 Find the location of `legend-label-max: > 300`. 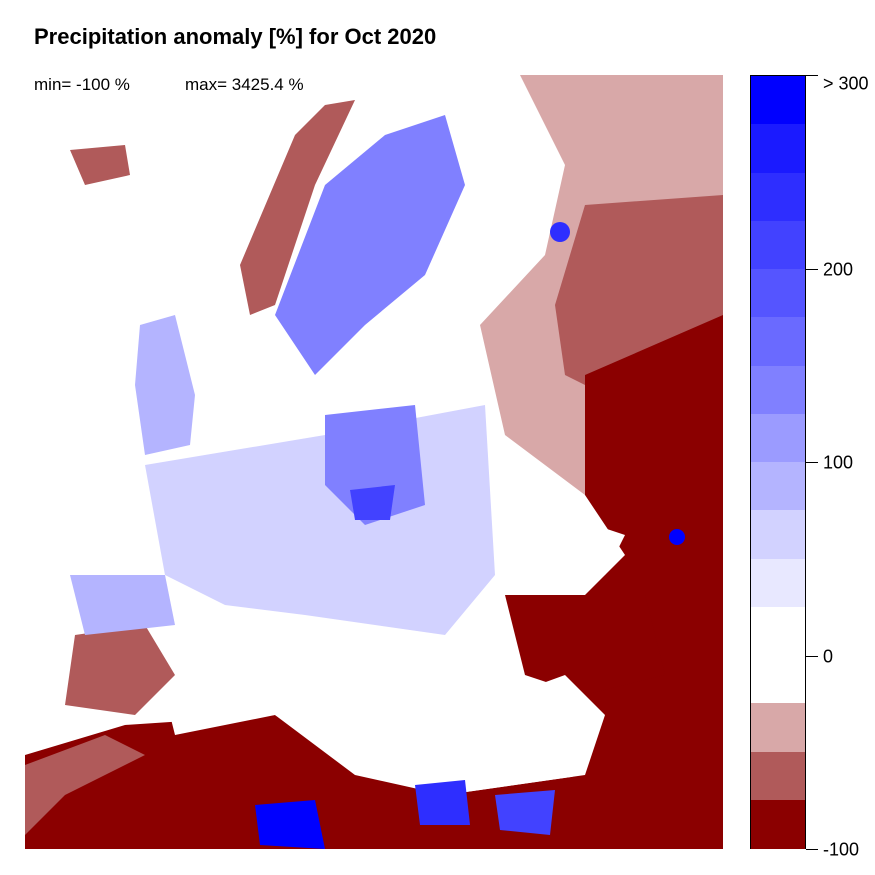

legend-label-max: > 300 is located at coordinates (846, 83).